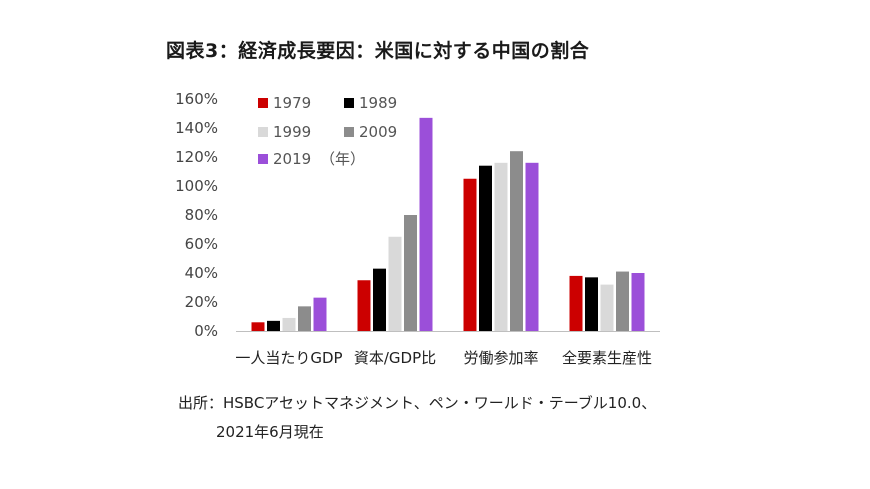 The image size is (870, 489). I want to click on legend-swatch-1989, so click(349, 103).